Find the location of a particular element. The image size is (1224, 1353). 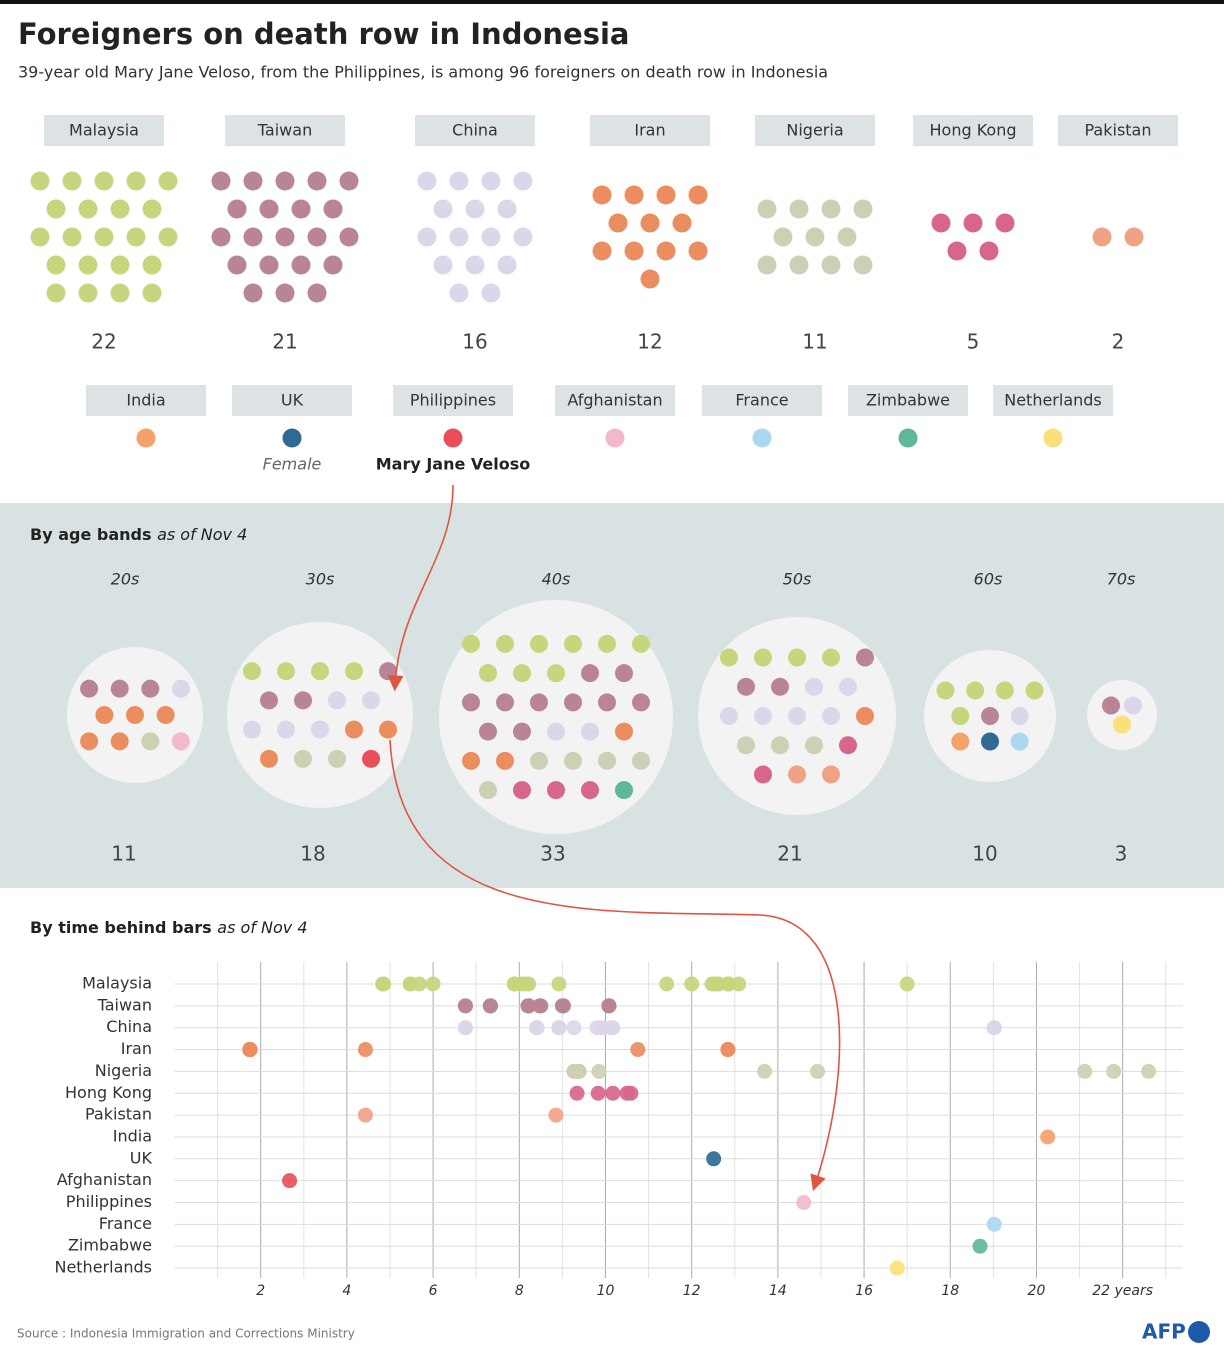

band-total: 11 is located at coordinates (123, 854).